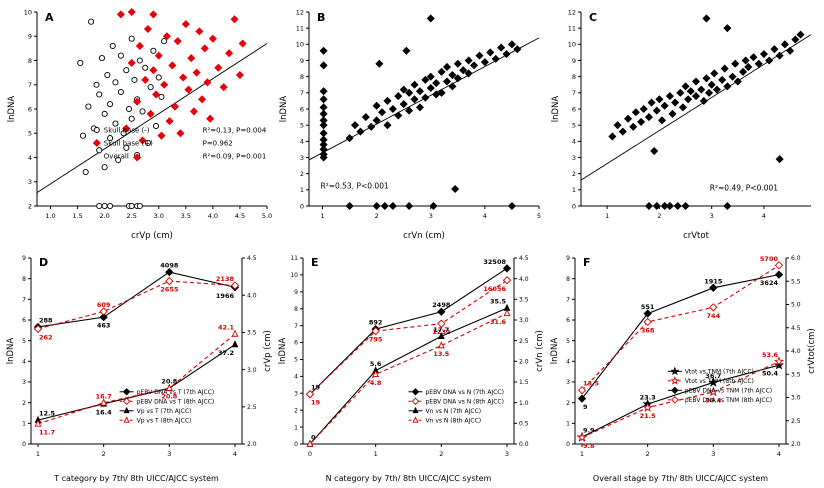  Describe the element at coordinates (589, 446) in the screenshot. I see `data-label: 9.8` at that location.